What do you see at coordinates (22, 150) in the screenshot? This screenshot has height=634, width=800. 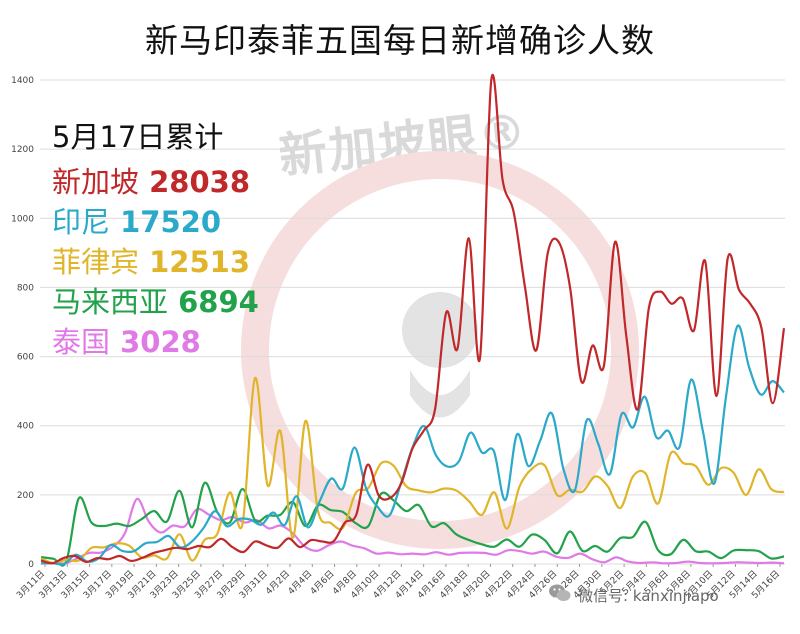 I see `y-tick-label: 1200` at bounding box center [22, 150].